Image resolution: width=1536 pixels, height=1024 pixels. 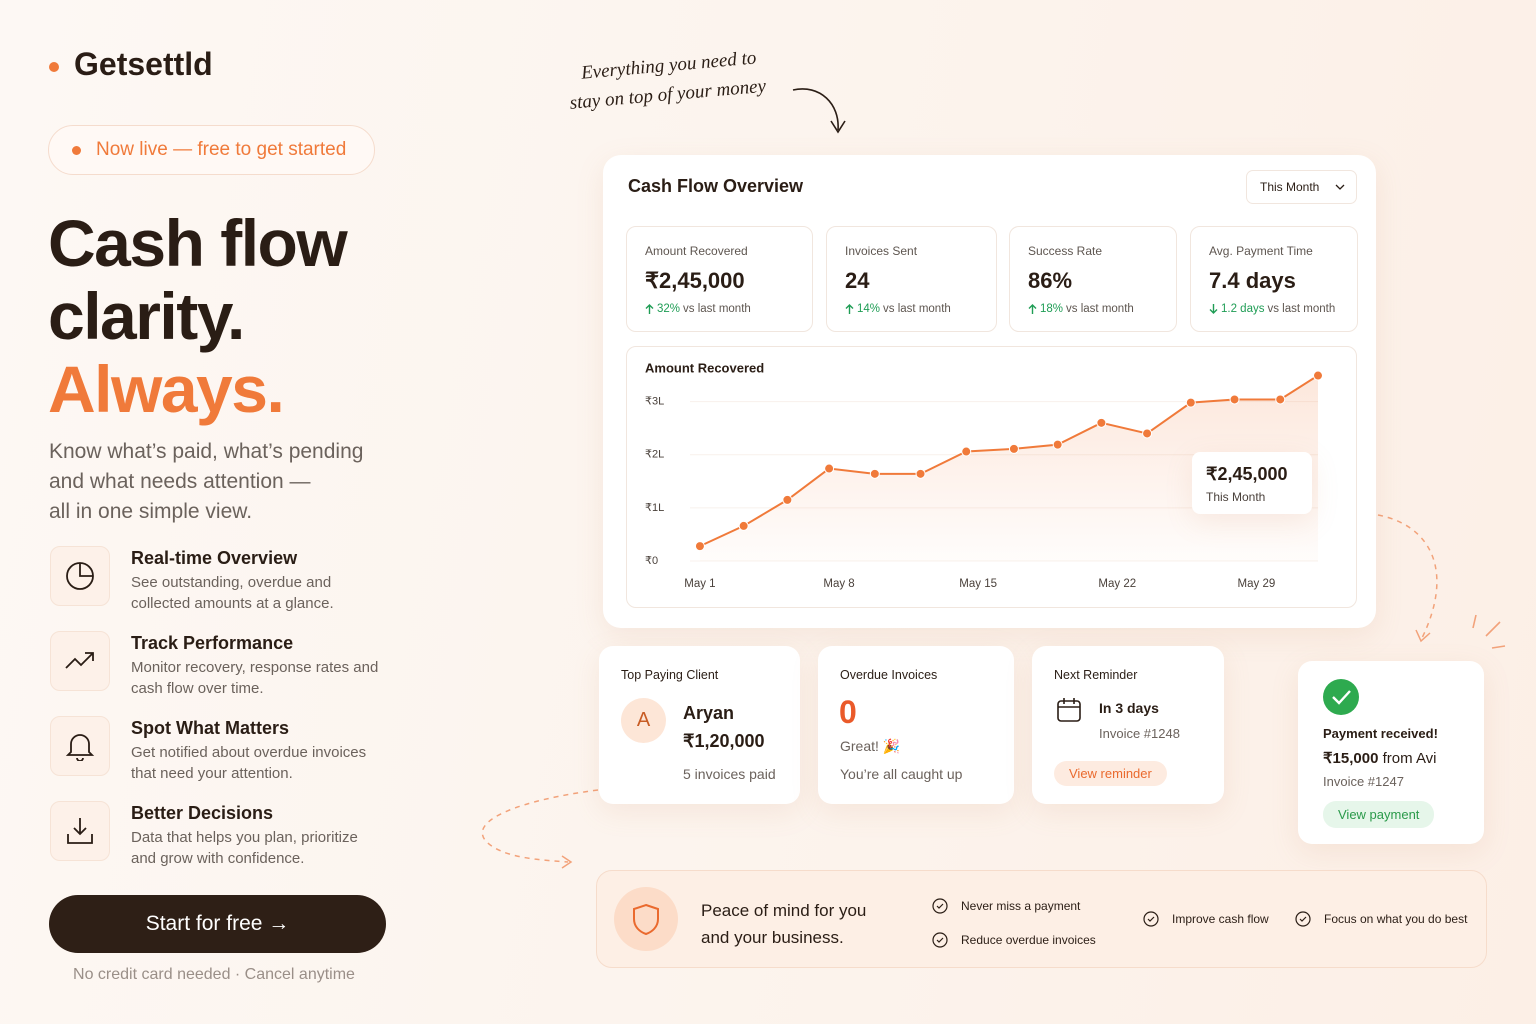 What do you see at coordinates (857, 280) in the screenshot?
I see `stat-value: 24` at bounding box center [857, 280].